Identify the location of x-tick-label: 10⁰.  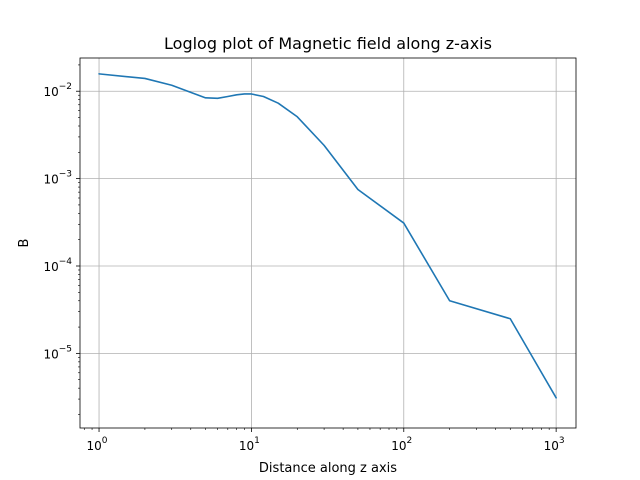
(97, 444).